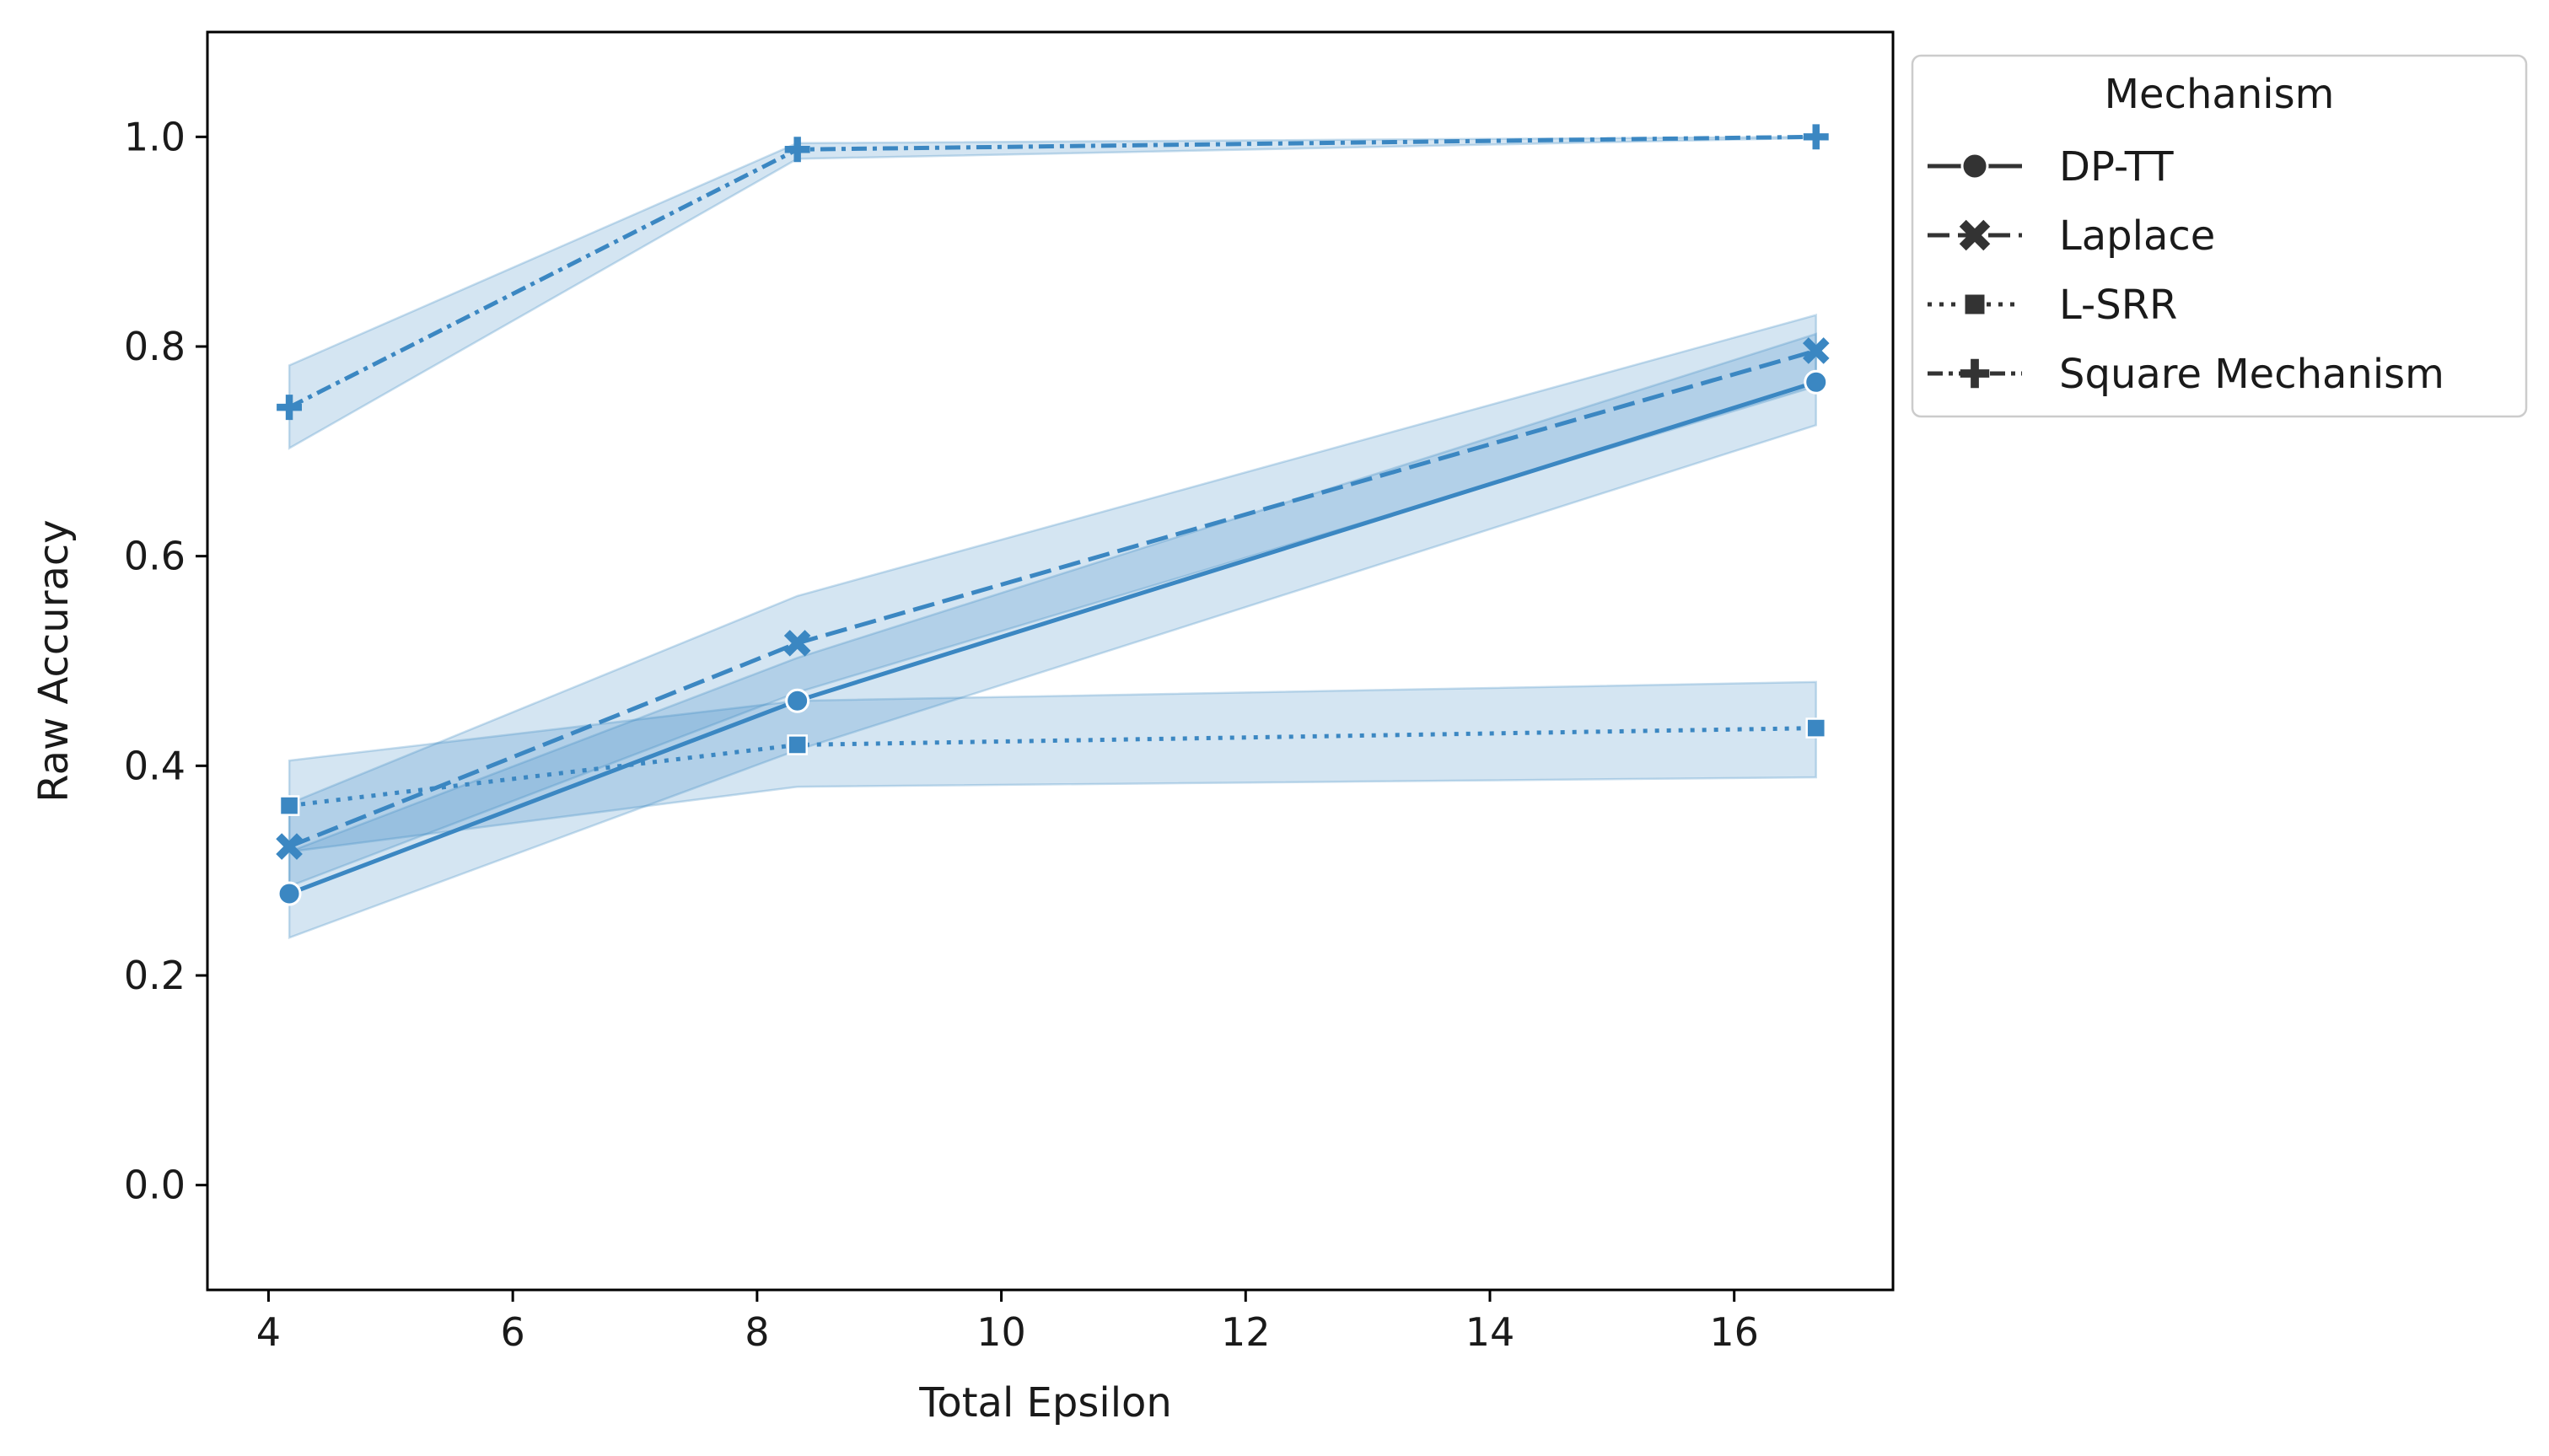  I want to click on x-axis: 4 6 8 10 12 14 16, so click(1007, 1322).